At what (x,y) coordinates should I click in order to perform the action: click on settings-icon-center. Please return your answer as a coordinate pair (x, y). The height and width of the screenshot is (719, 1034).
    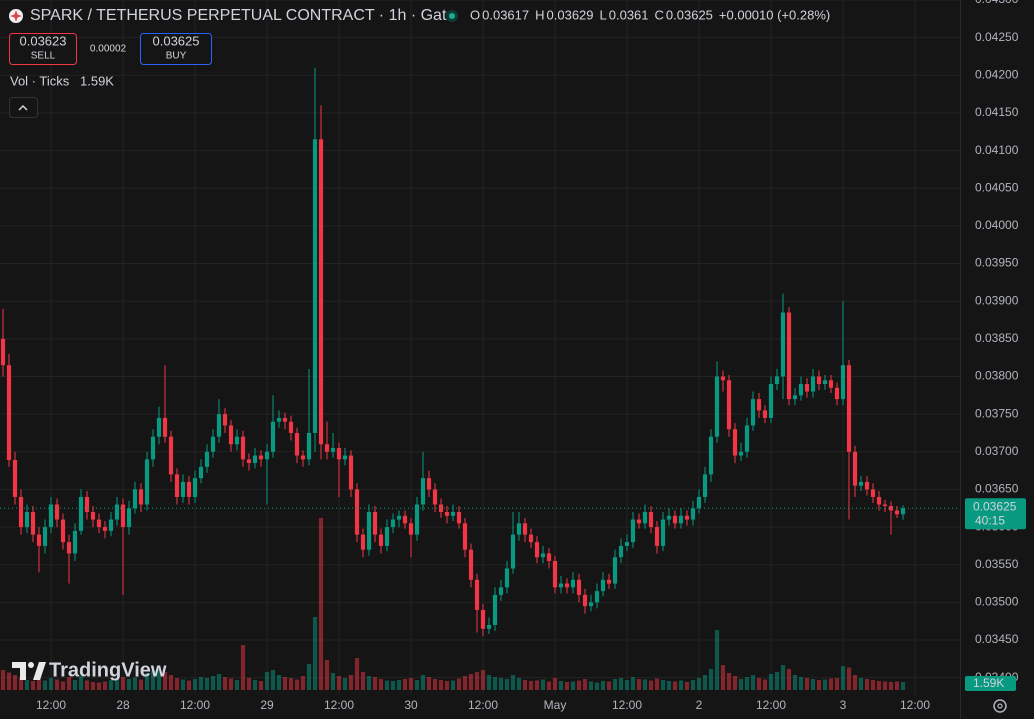
    Looking at the image, I should click on (1000, 706).